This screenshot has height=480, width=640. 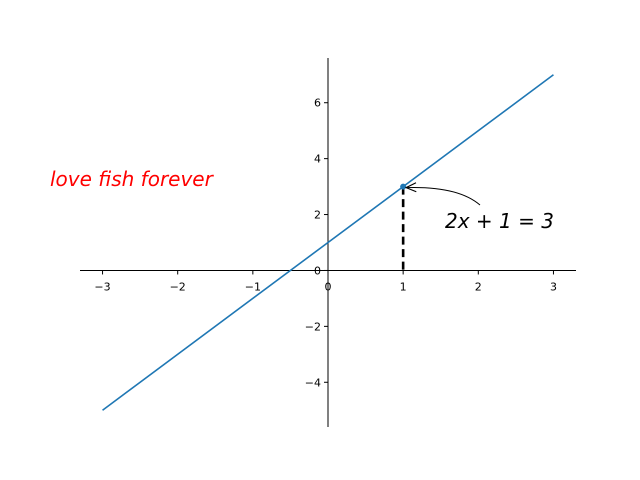 I want to click on x-tick-label: 3, so click(x=553, y=286).